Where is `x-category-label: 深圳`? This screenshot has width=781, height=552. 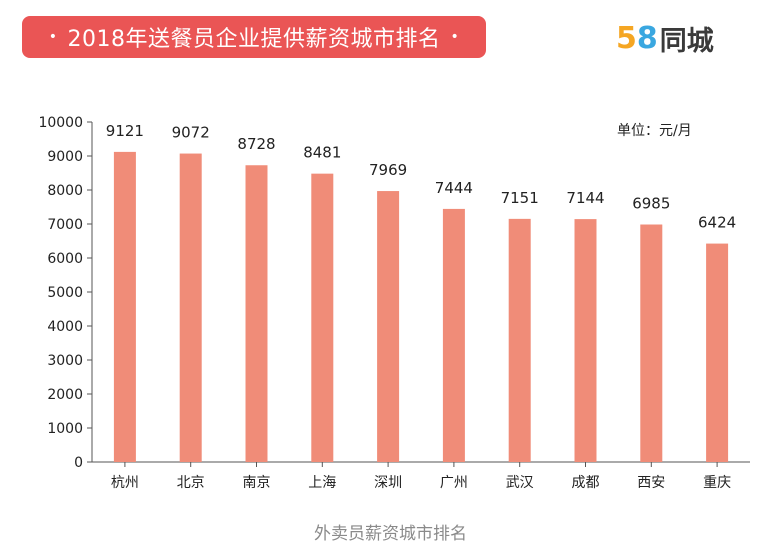
x-category-label: 深圳 is located at coordinates (388, 483).